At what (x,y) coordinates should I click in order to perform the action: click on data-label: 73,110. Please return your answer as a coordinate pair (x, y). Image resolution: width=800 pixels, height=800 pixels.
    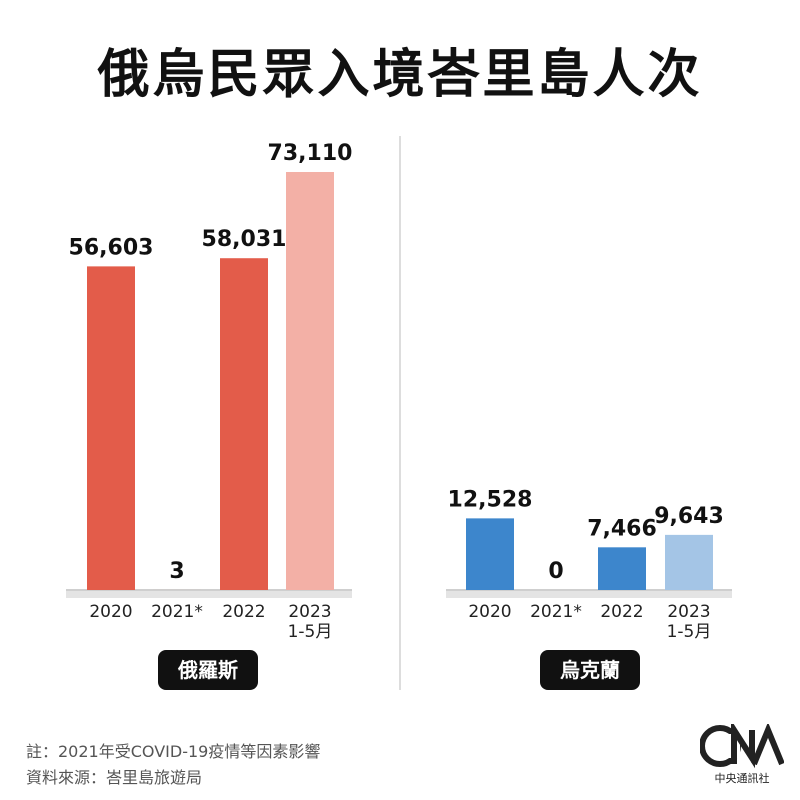
    Looking at the image, I should click on (310, 153).